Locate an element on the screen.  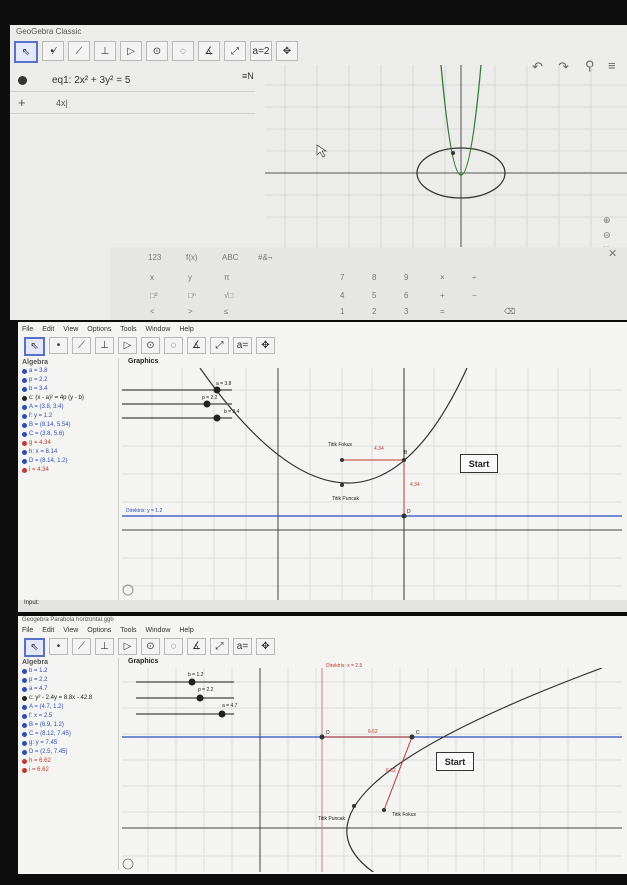
algebra-row: c: y² - 2.4y = 8.8x - 42.8 is located at coordinates (70, 698).